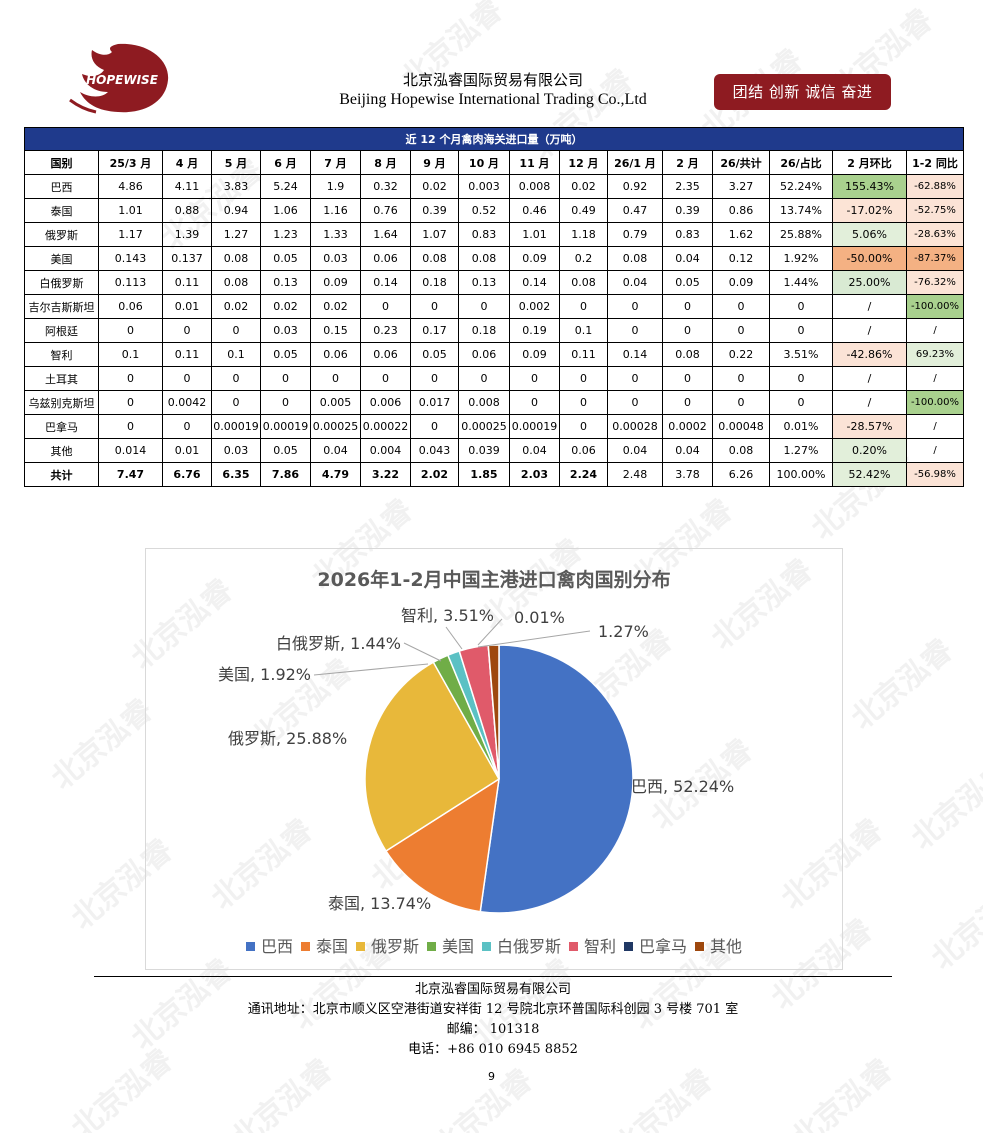  What do you see at coordinates (385, 186) in the screenshot?
I see `value-cell: 0.32` at bounding box center [385, 186].